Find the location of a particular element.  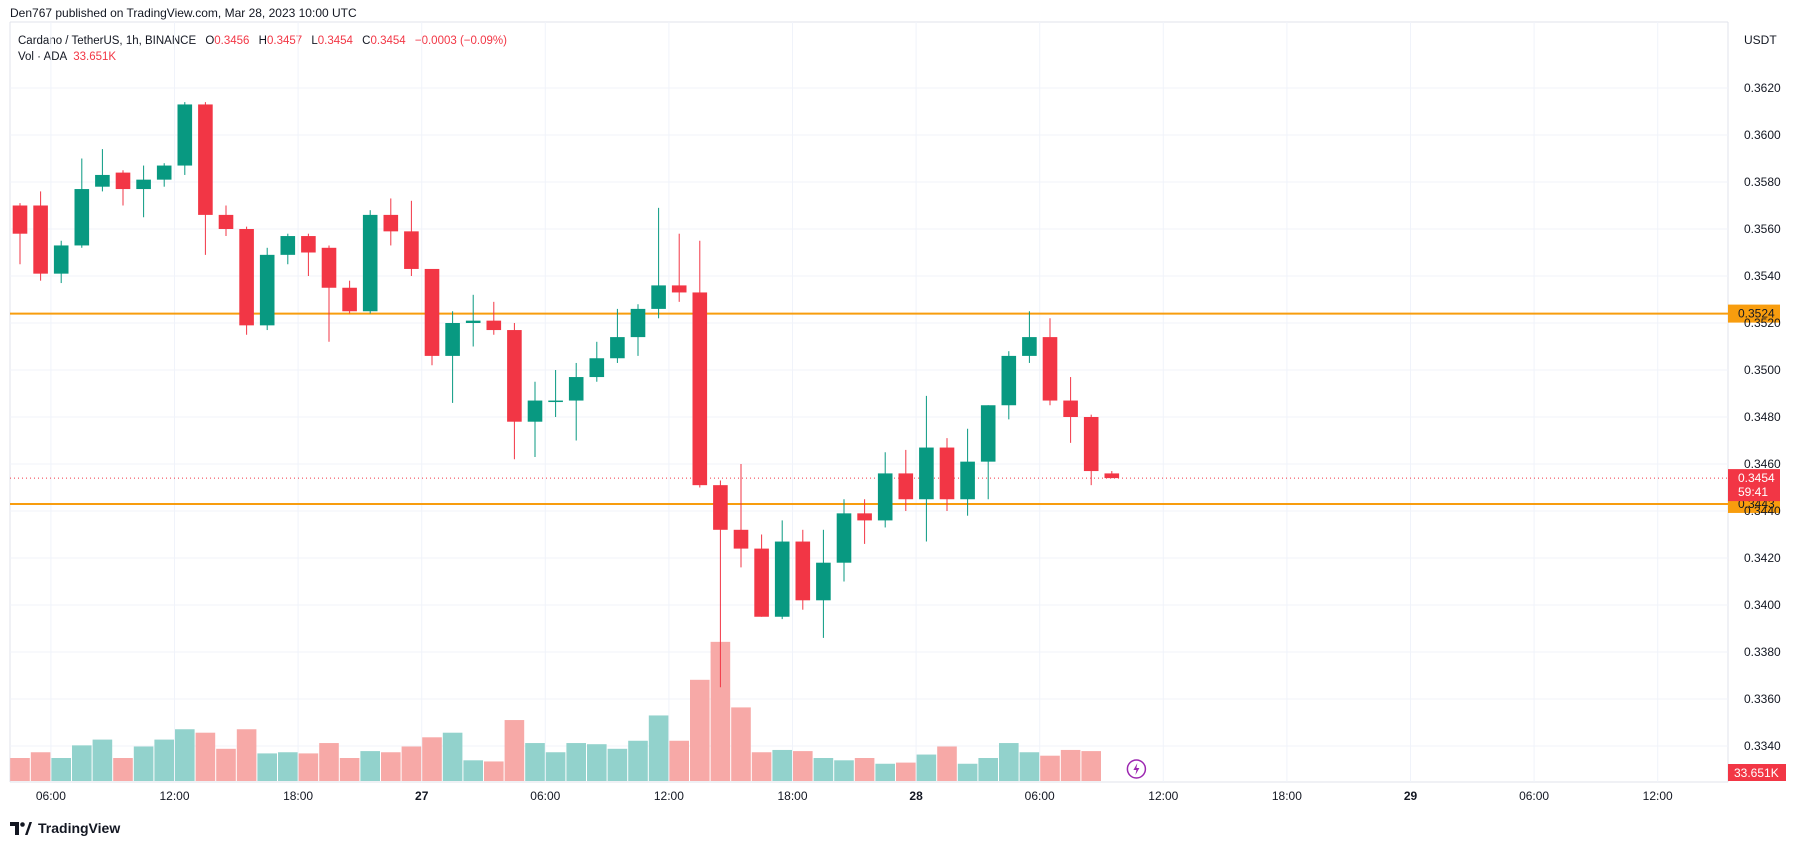

time-tick-label: 18:00 is located at coordinates (1287, 796).